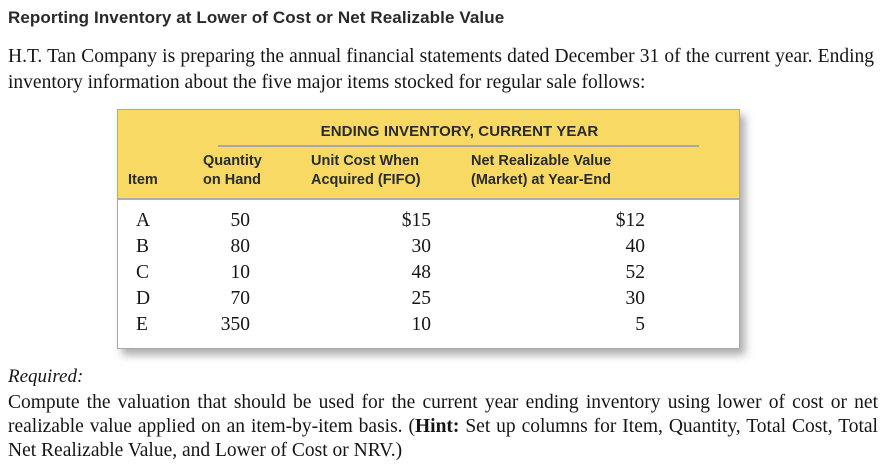 The height and width of the screenshot is (467, 887). I want to click on cell-quantity: 10, so click(240, 272).